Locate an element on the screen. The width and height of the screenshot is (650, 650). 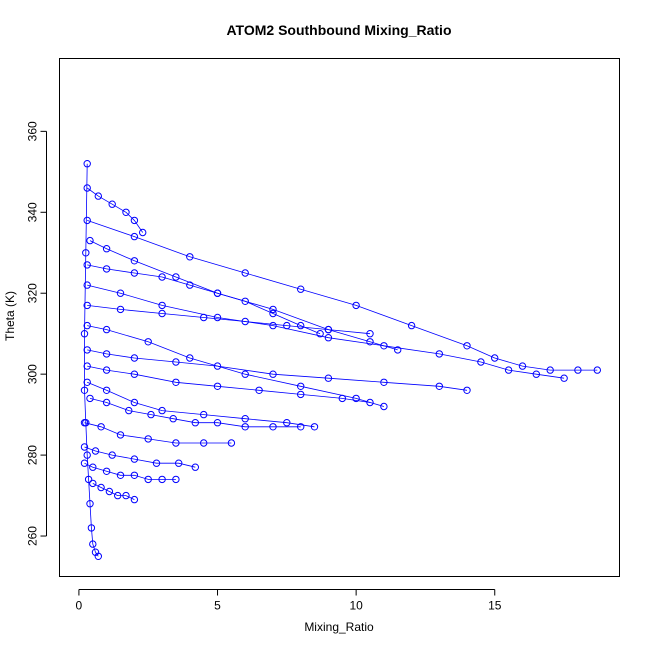
y-tick-label: 320 is located at coordinates (33, 293).